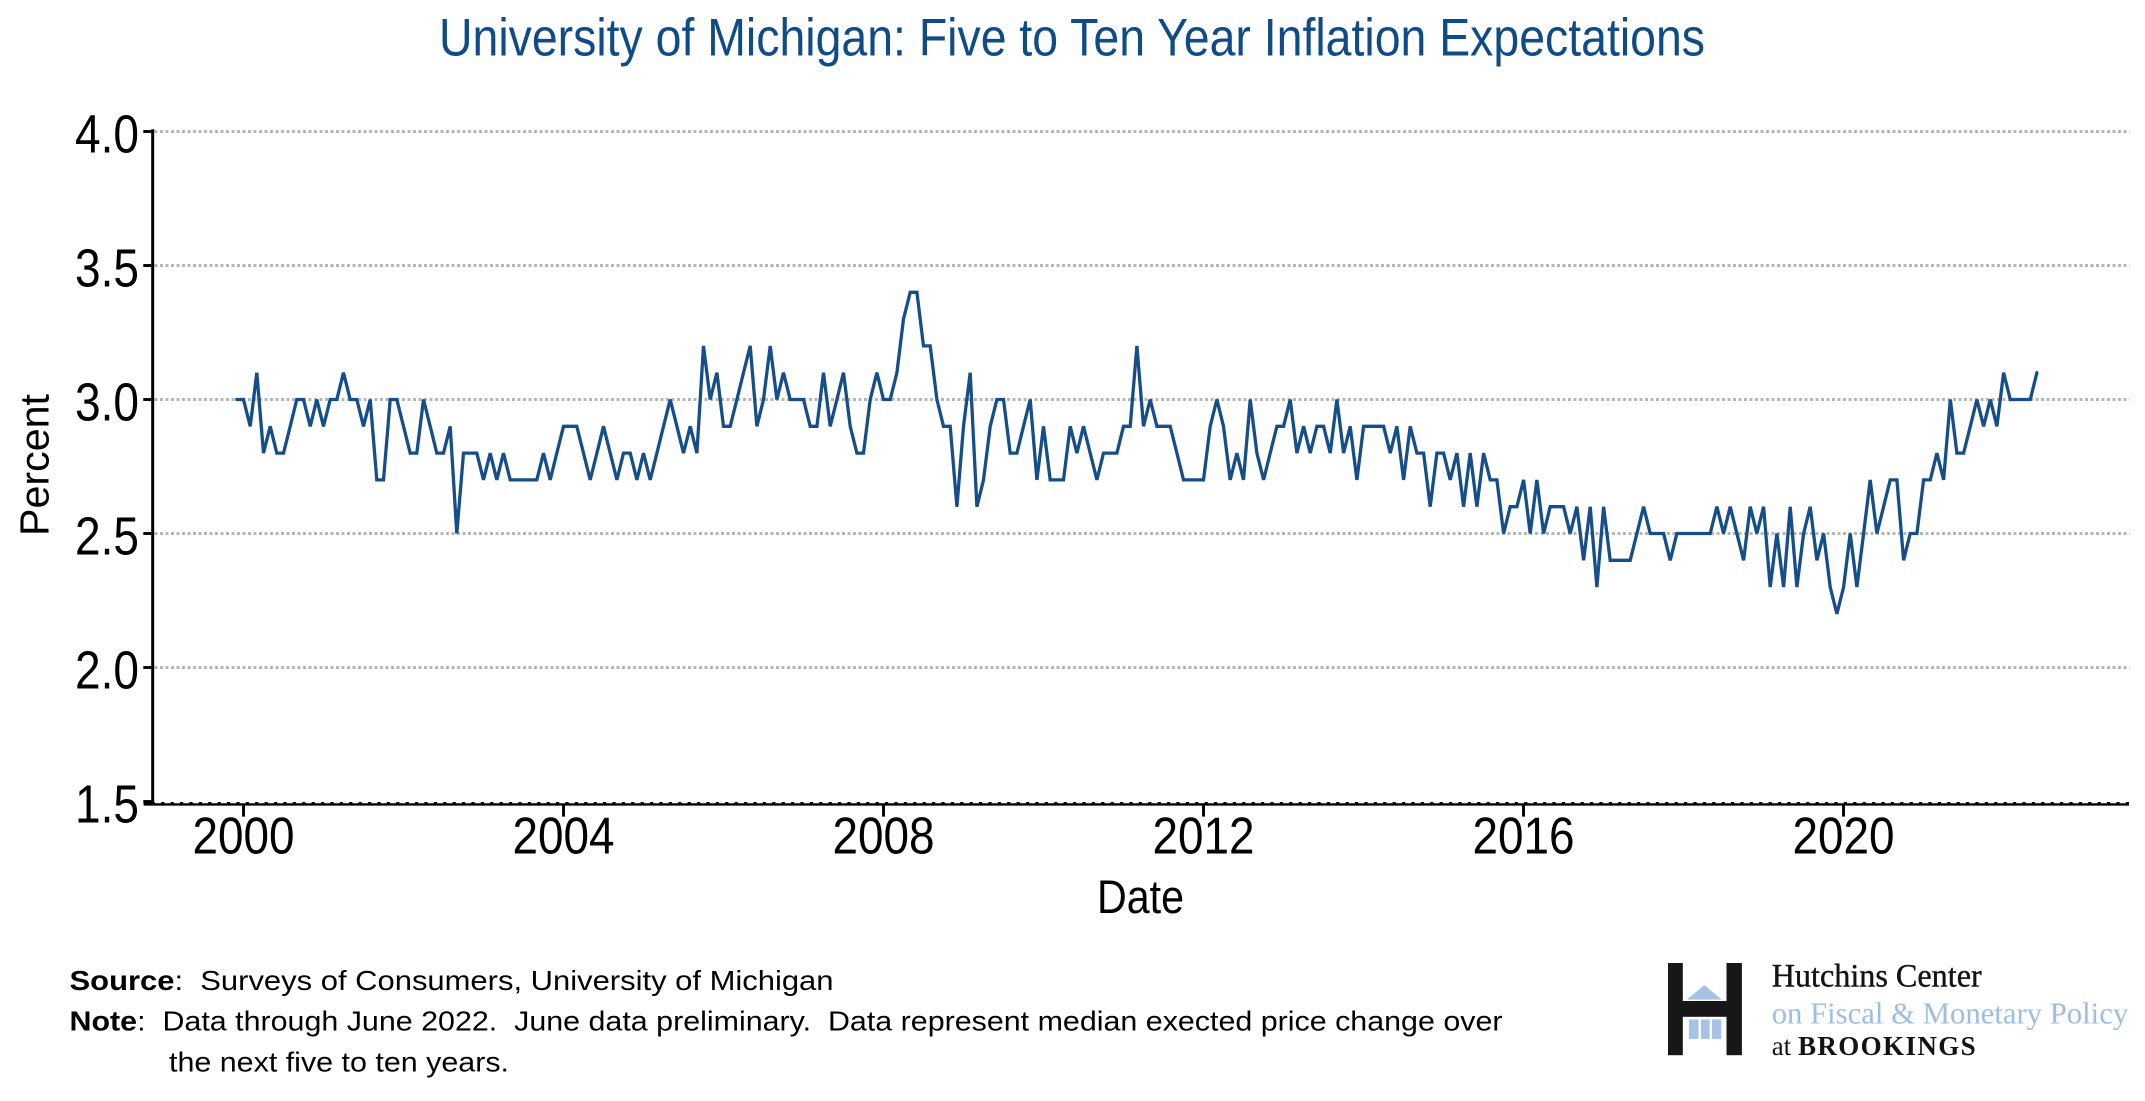 The height and width of the screenshot is (1101, 2145). What do you see at coordinates (35, 464) in the screenshot?
I see `svg-text: Percent` at bounding box center [35, 464].